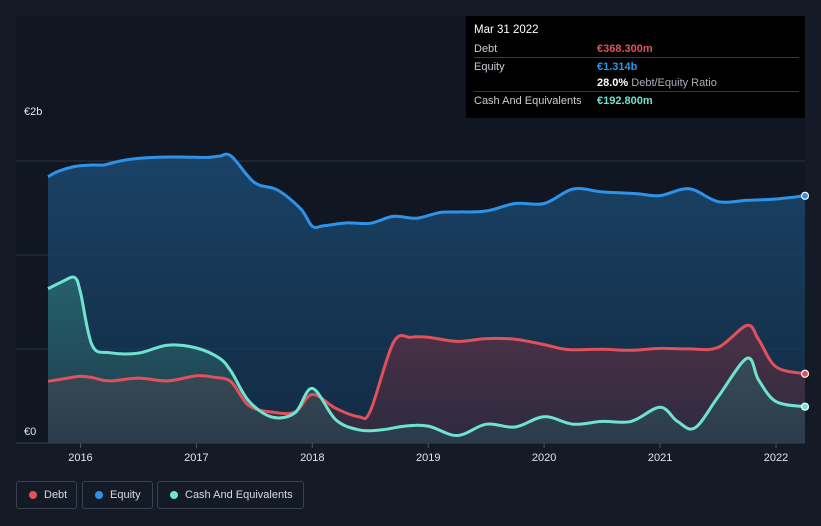 The image size is (821, 526). Describe the element at coordinates (33, 112) in the screenshot. I see `y-tick-label: €2b` at that location.